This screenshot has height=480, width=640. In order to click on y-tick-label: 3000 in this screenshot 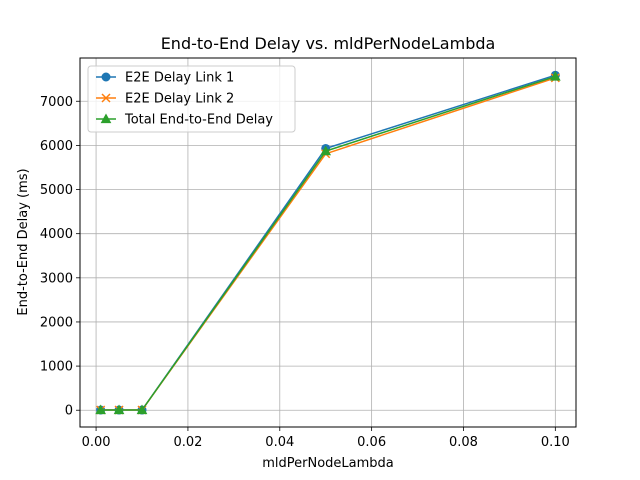, I will do `click(56, 278)`.